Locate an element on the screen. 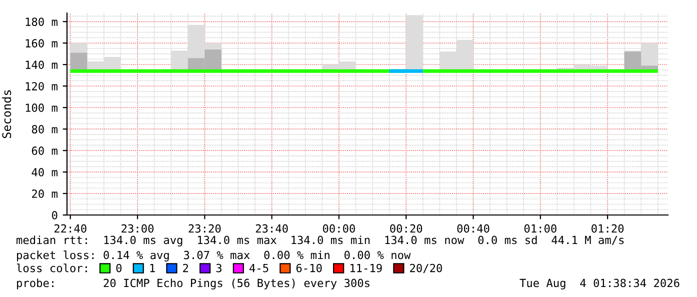 This screenshot has height=297, width=697. text: Tue Aug 4 01:38:34 2026 is located at coordinates (600, 284).